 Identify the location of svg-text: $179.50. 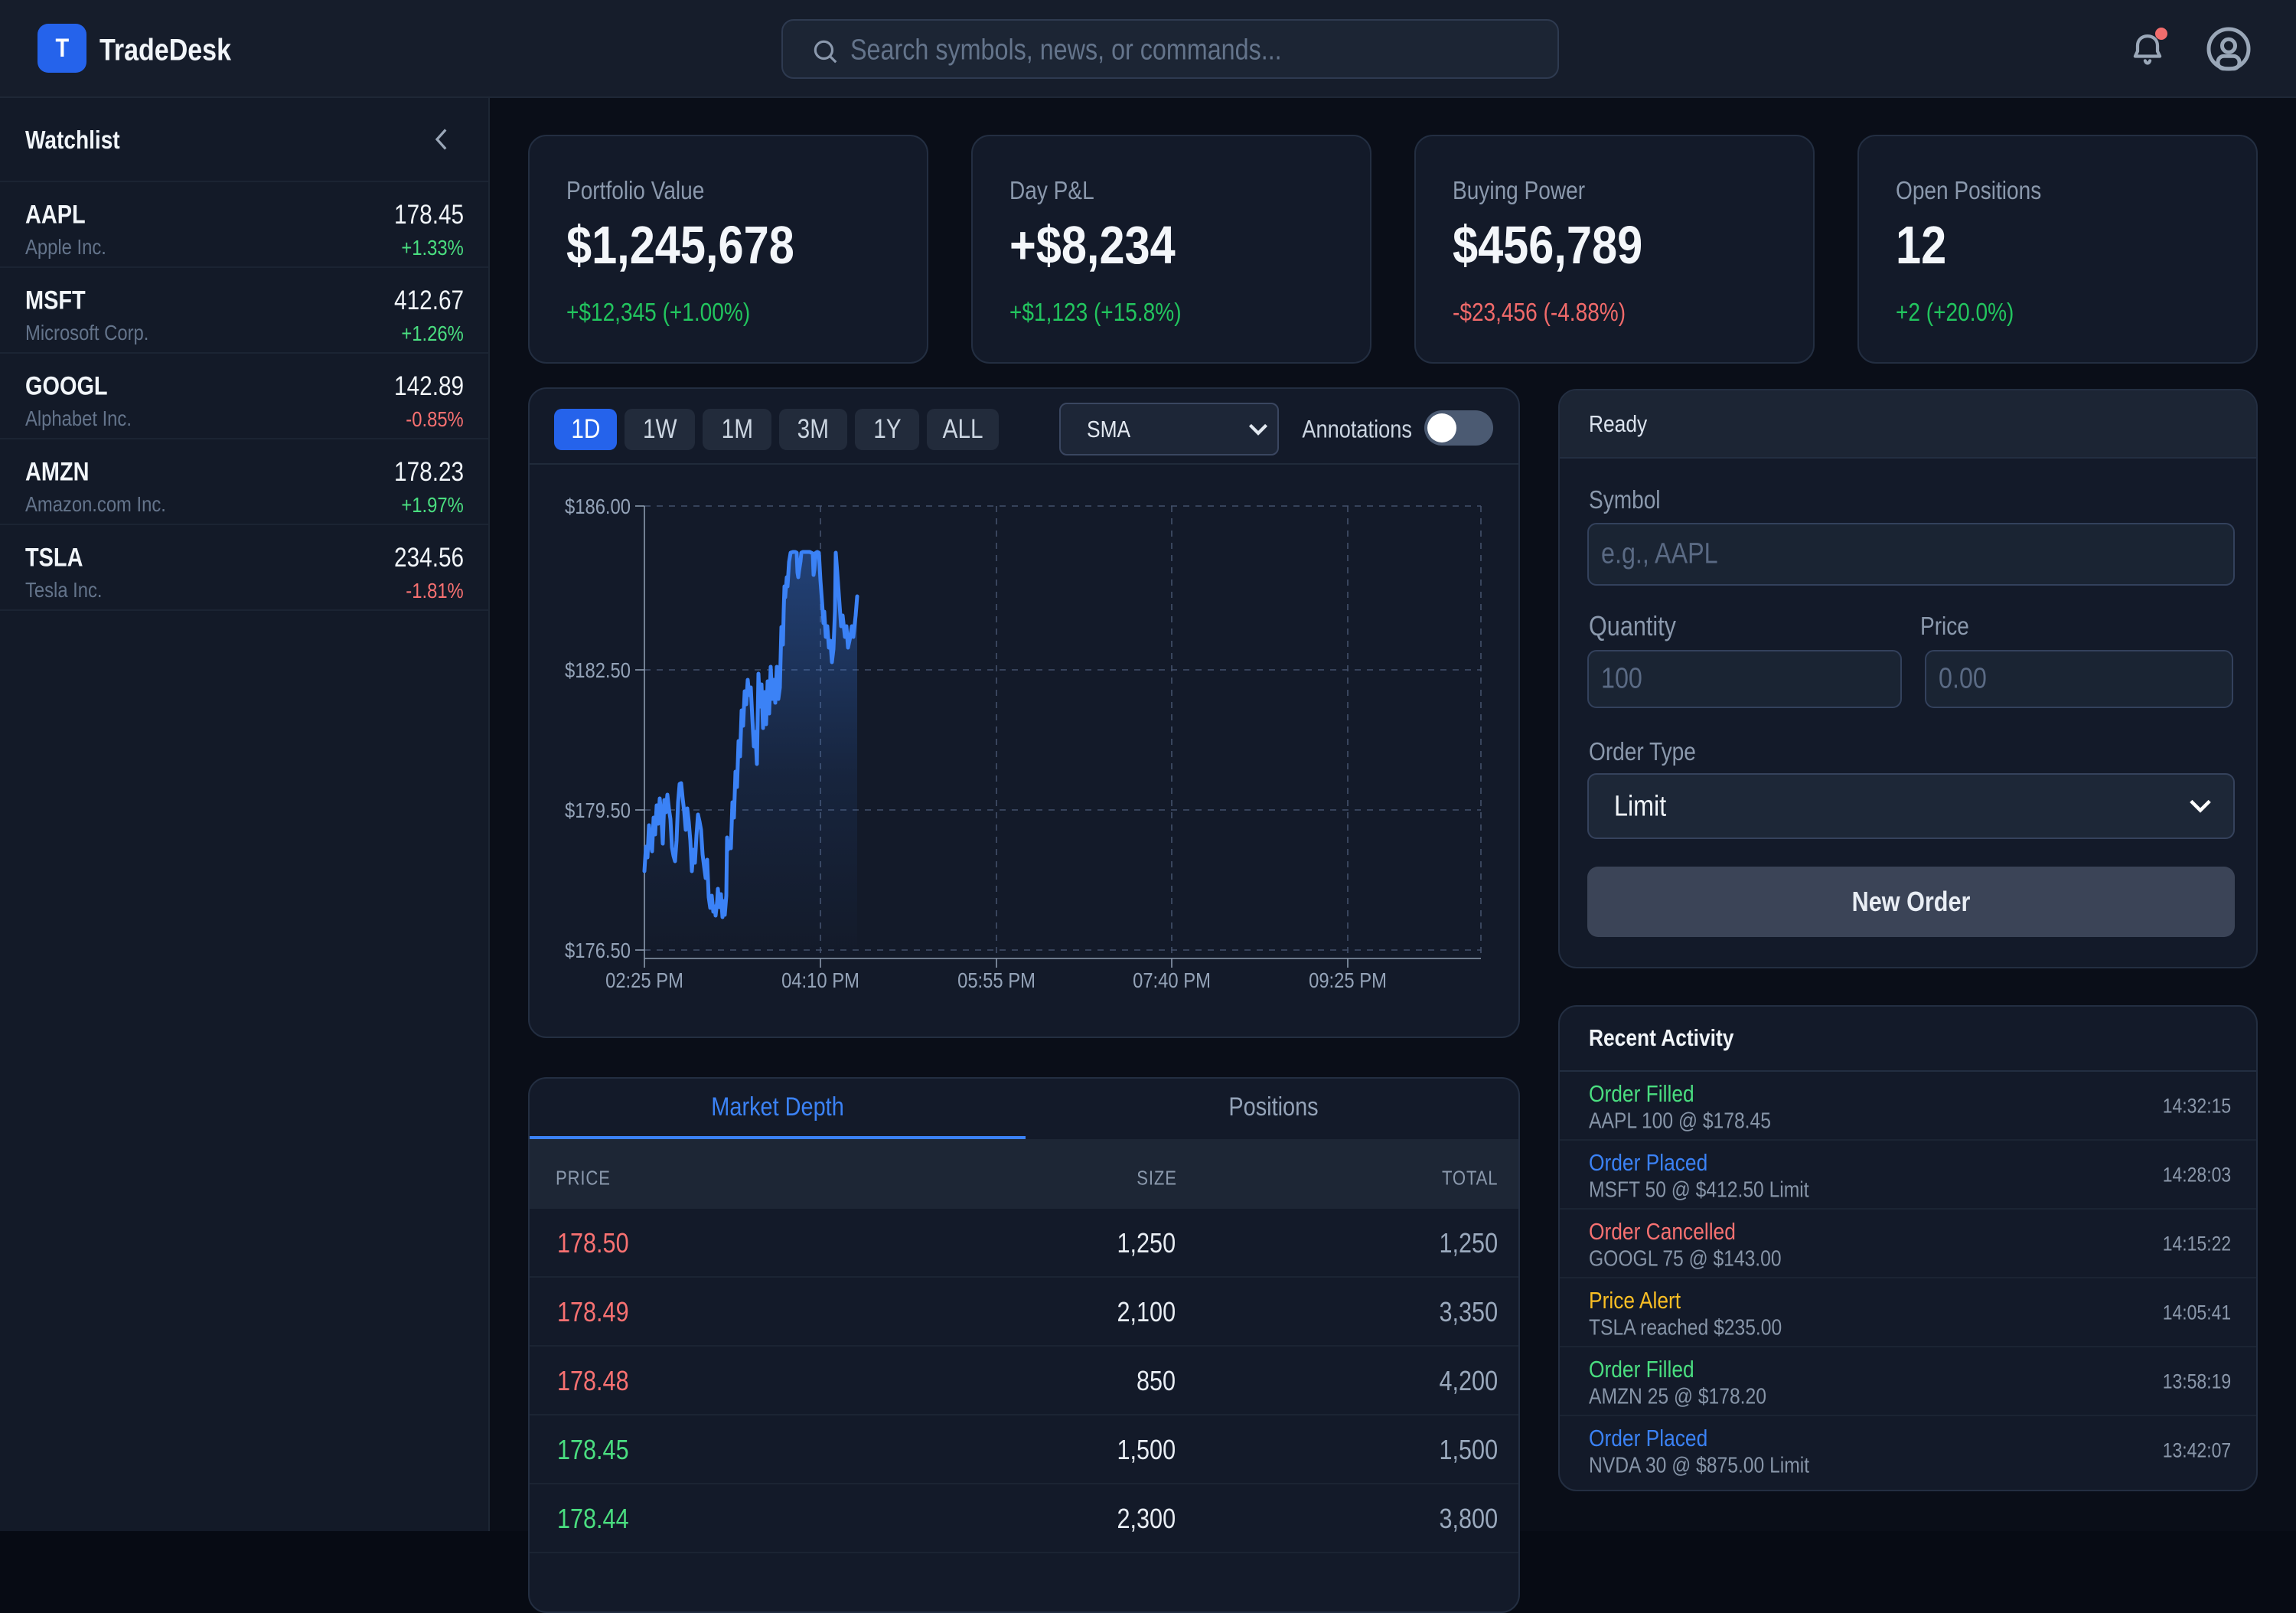
(598, 810).